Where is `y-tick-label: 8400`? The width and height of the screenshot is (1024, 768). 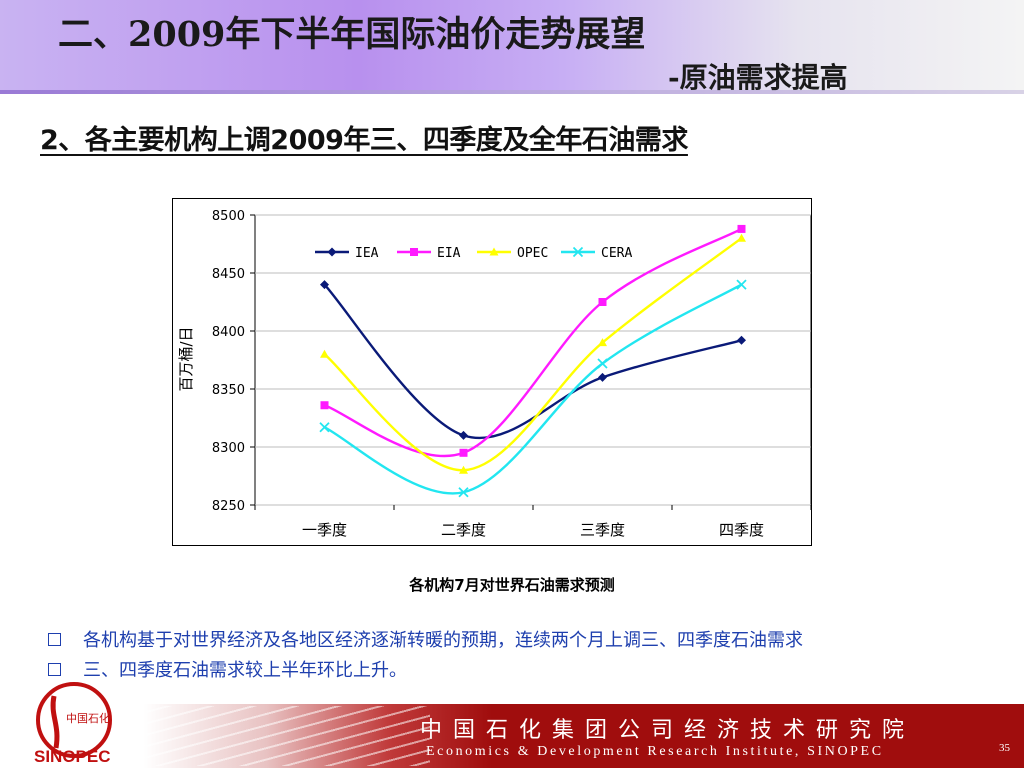
y-tick-label: 8400 is located at coordinates (228, 332).